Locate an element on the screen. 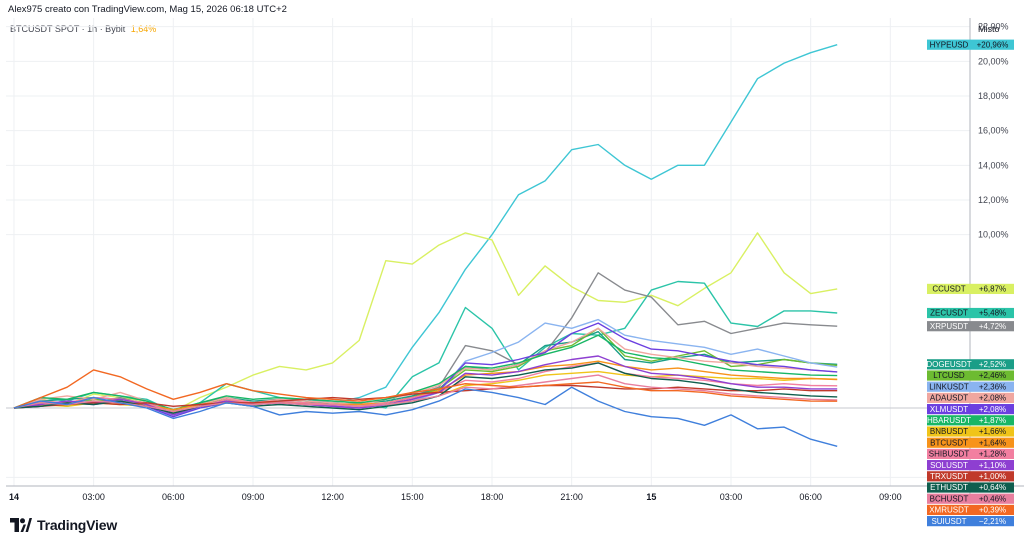  x-tick-label: 12:00 is located at coordinates (332, 497).